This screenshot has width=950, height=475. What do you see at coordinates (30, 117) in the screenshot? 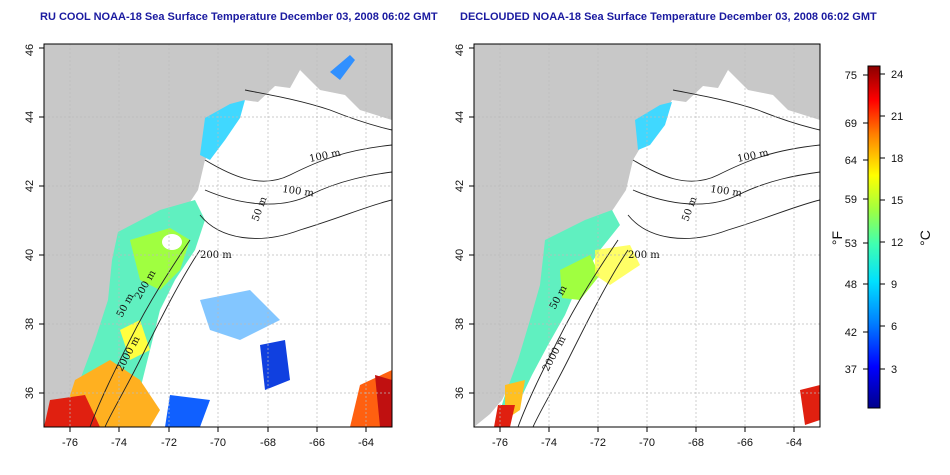
I see `left-lat-tick: 44` at bounding box center [30, 117].